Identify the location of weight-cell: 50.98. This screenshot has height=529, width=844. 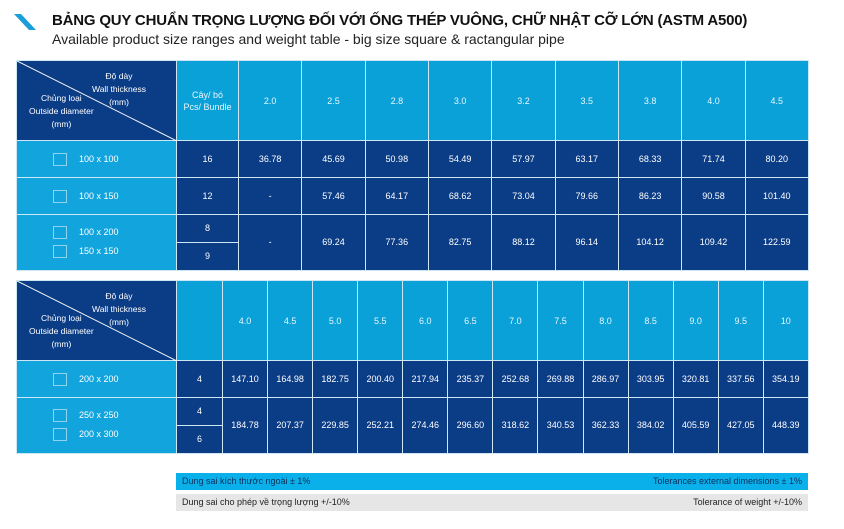
(396, 159).